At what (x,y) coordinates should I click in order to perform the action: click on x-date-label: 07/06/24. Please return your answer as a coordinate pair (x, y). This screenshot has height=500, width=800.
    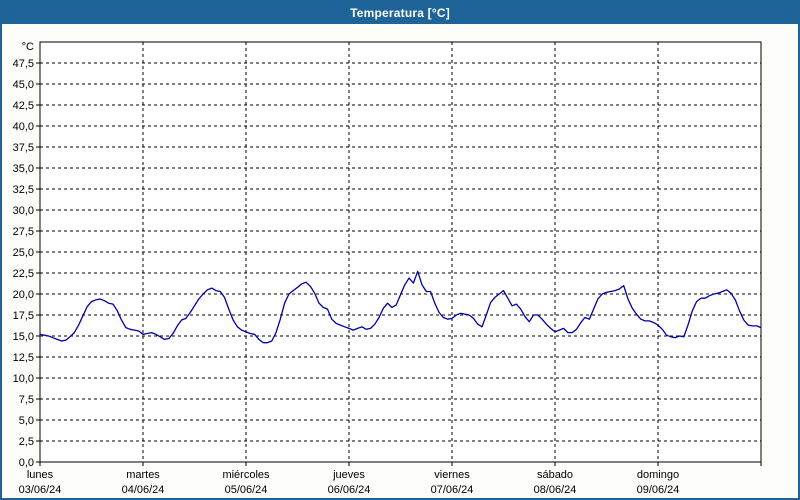
    Looking at the image, I should click on (452, 490).